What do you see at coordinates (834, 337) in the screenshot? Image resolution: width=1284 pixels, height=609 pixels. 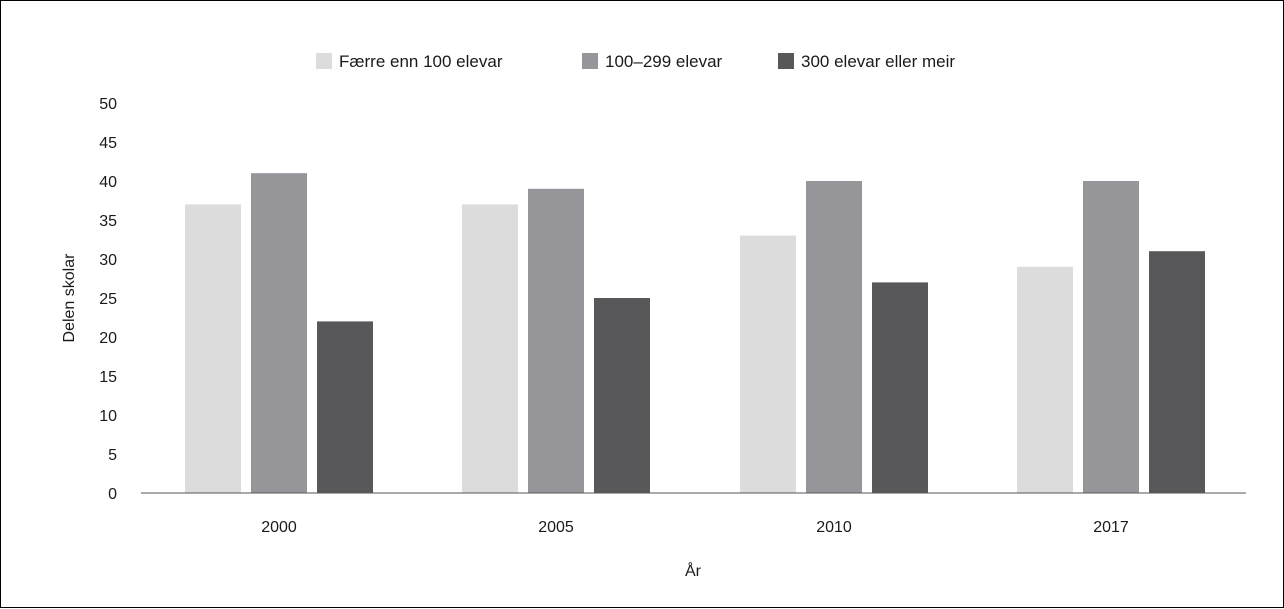 I see `bar-2-2010` at bounding box center [834, 337].